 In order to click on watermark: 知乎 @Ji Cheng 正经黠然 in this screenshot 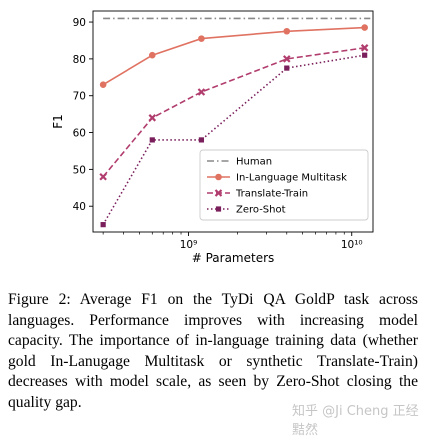, I will do `click(355, 421)`.